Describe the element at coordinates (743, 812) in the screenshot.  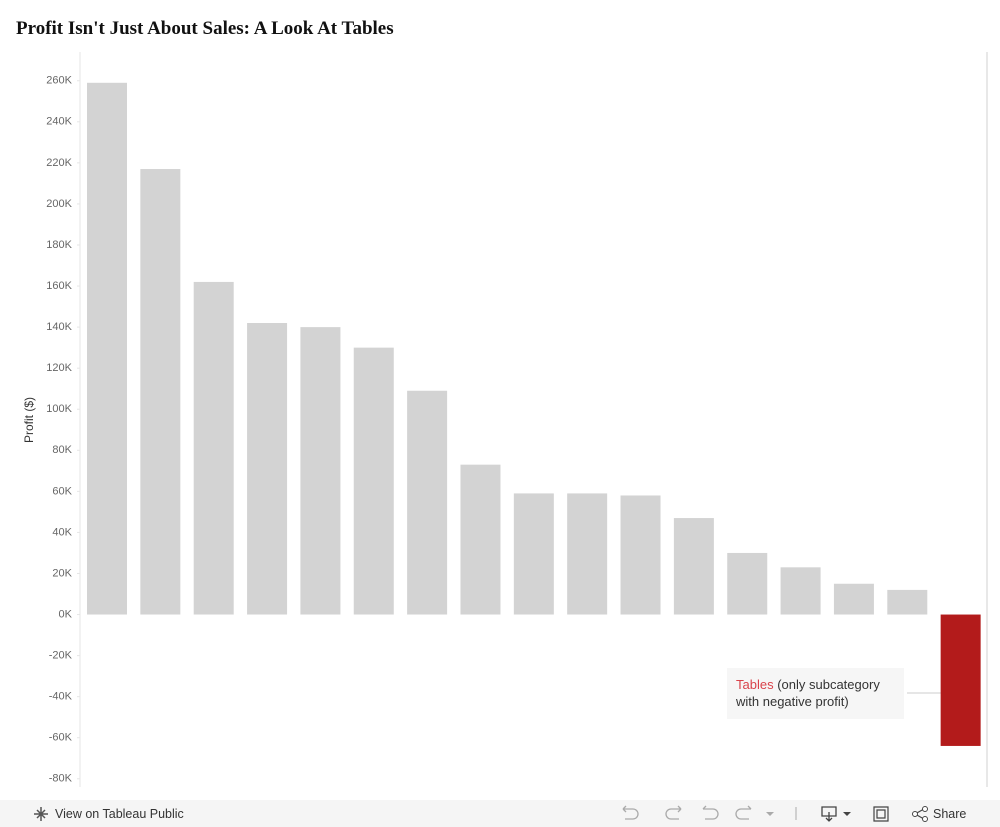
I see `refresh-icon` at that location.